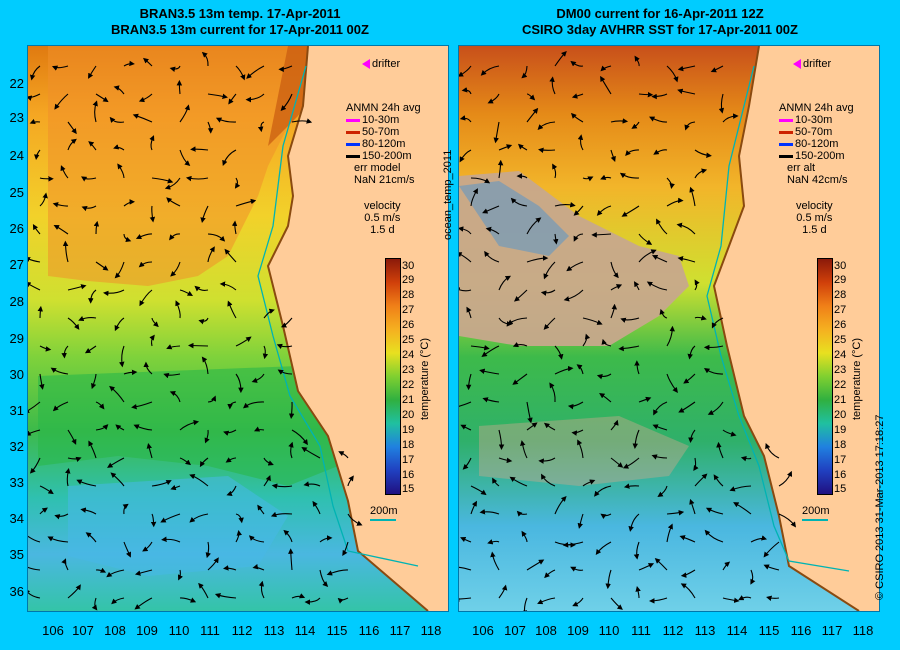 The width and height of the screenshot is (900, 650). I want to click on colorbar-tick: 27, so click(408, 310).